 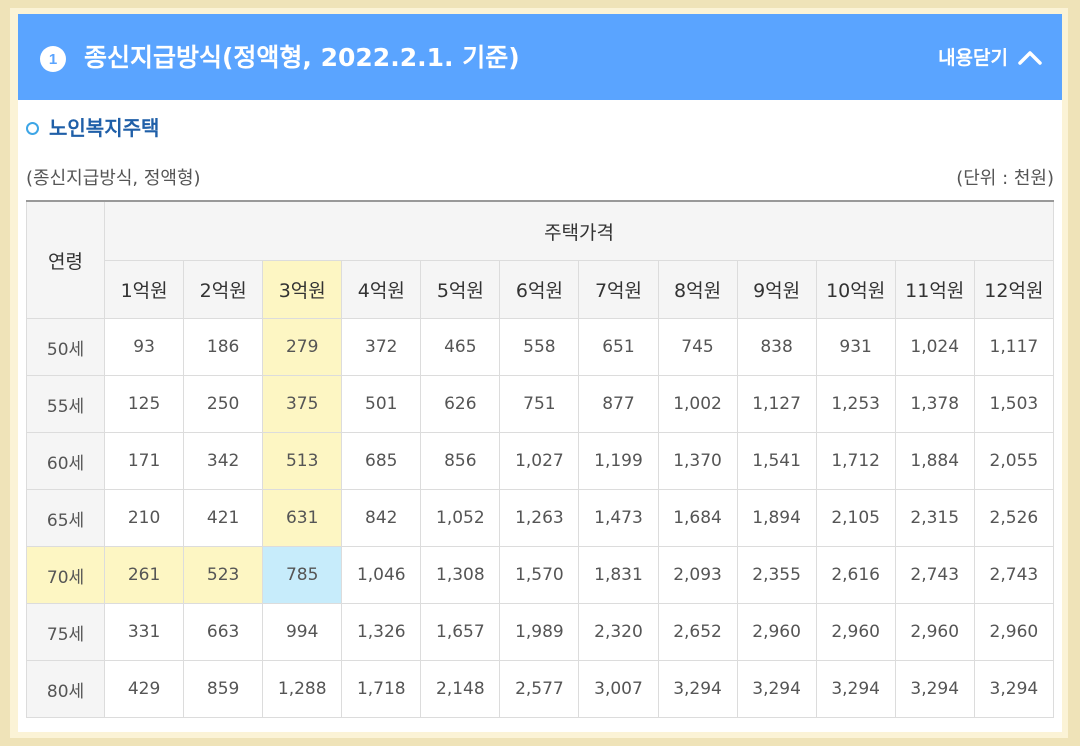 I want to click on value-cell: 93, so click(x=144, y=347).